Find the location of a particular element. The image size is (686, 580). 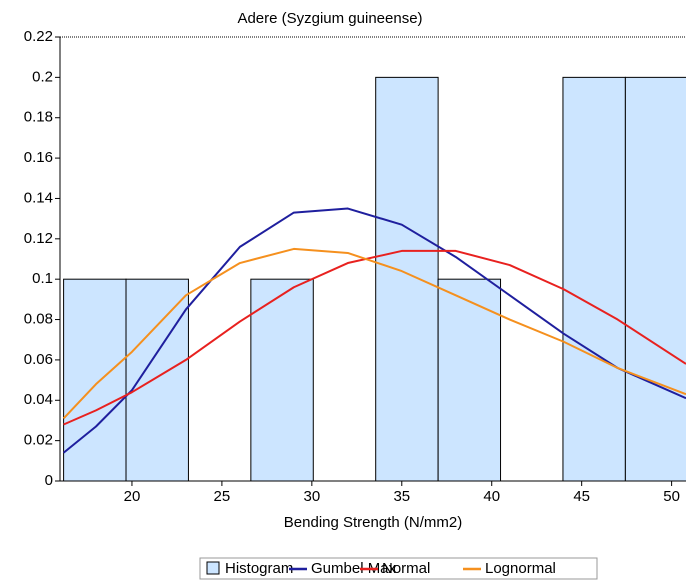

legend-label: Histogram is located at coordinates (259, 568).